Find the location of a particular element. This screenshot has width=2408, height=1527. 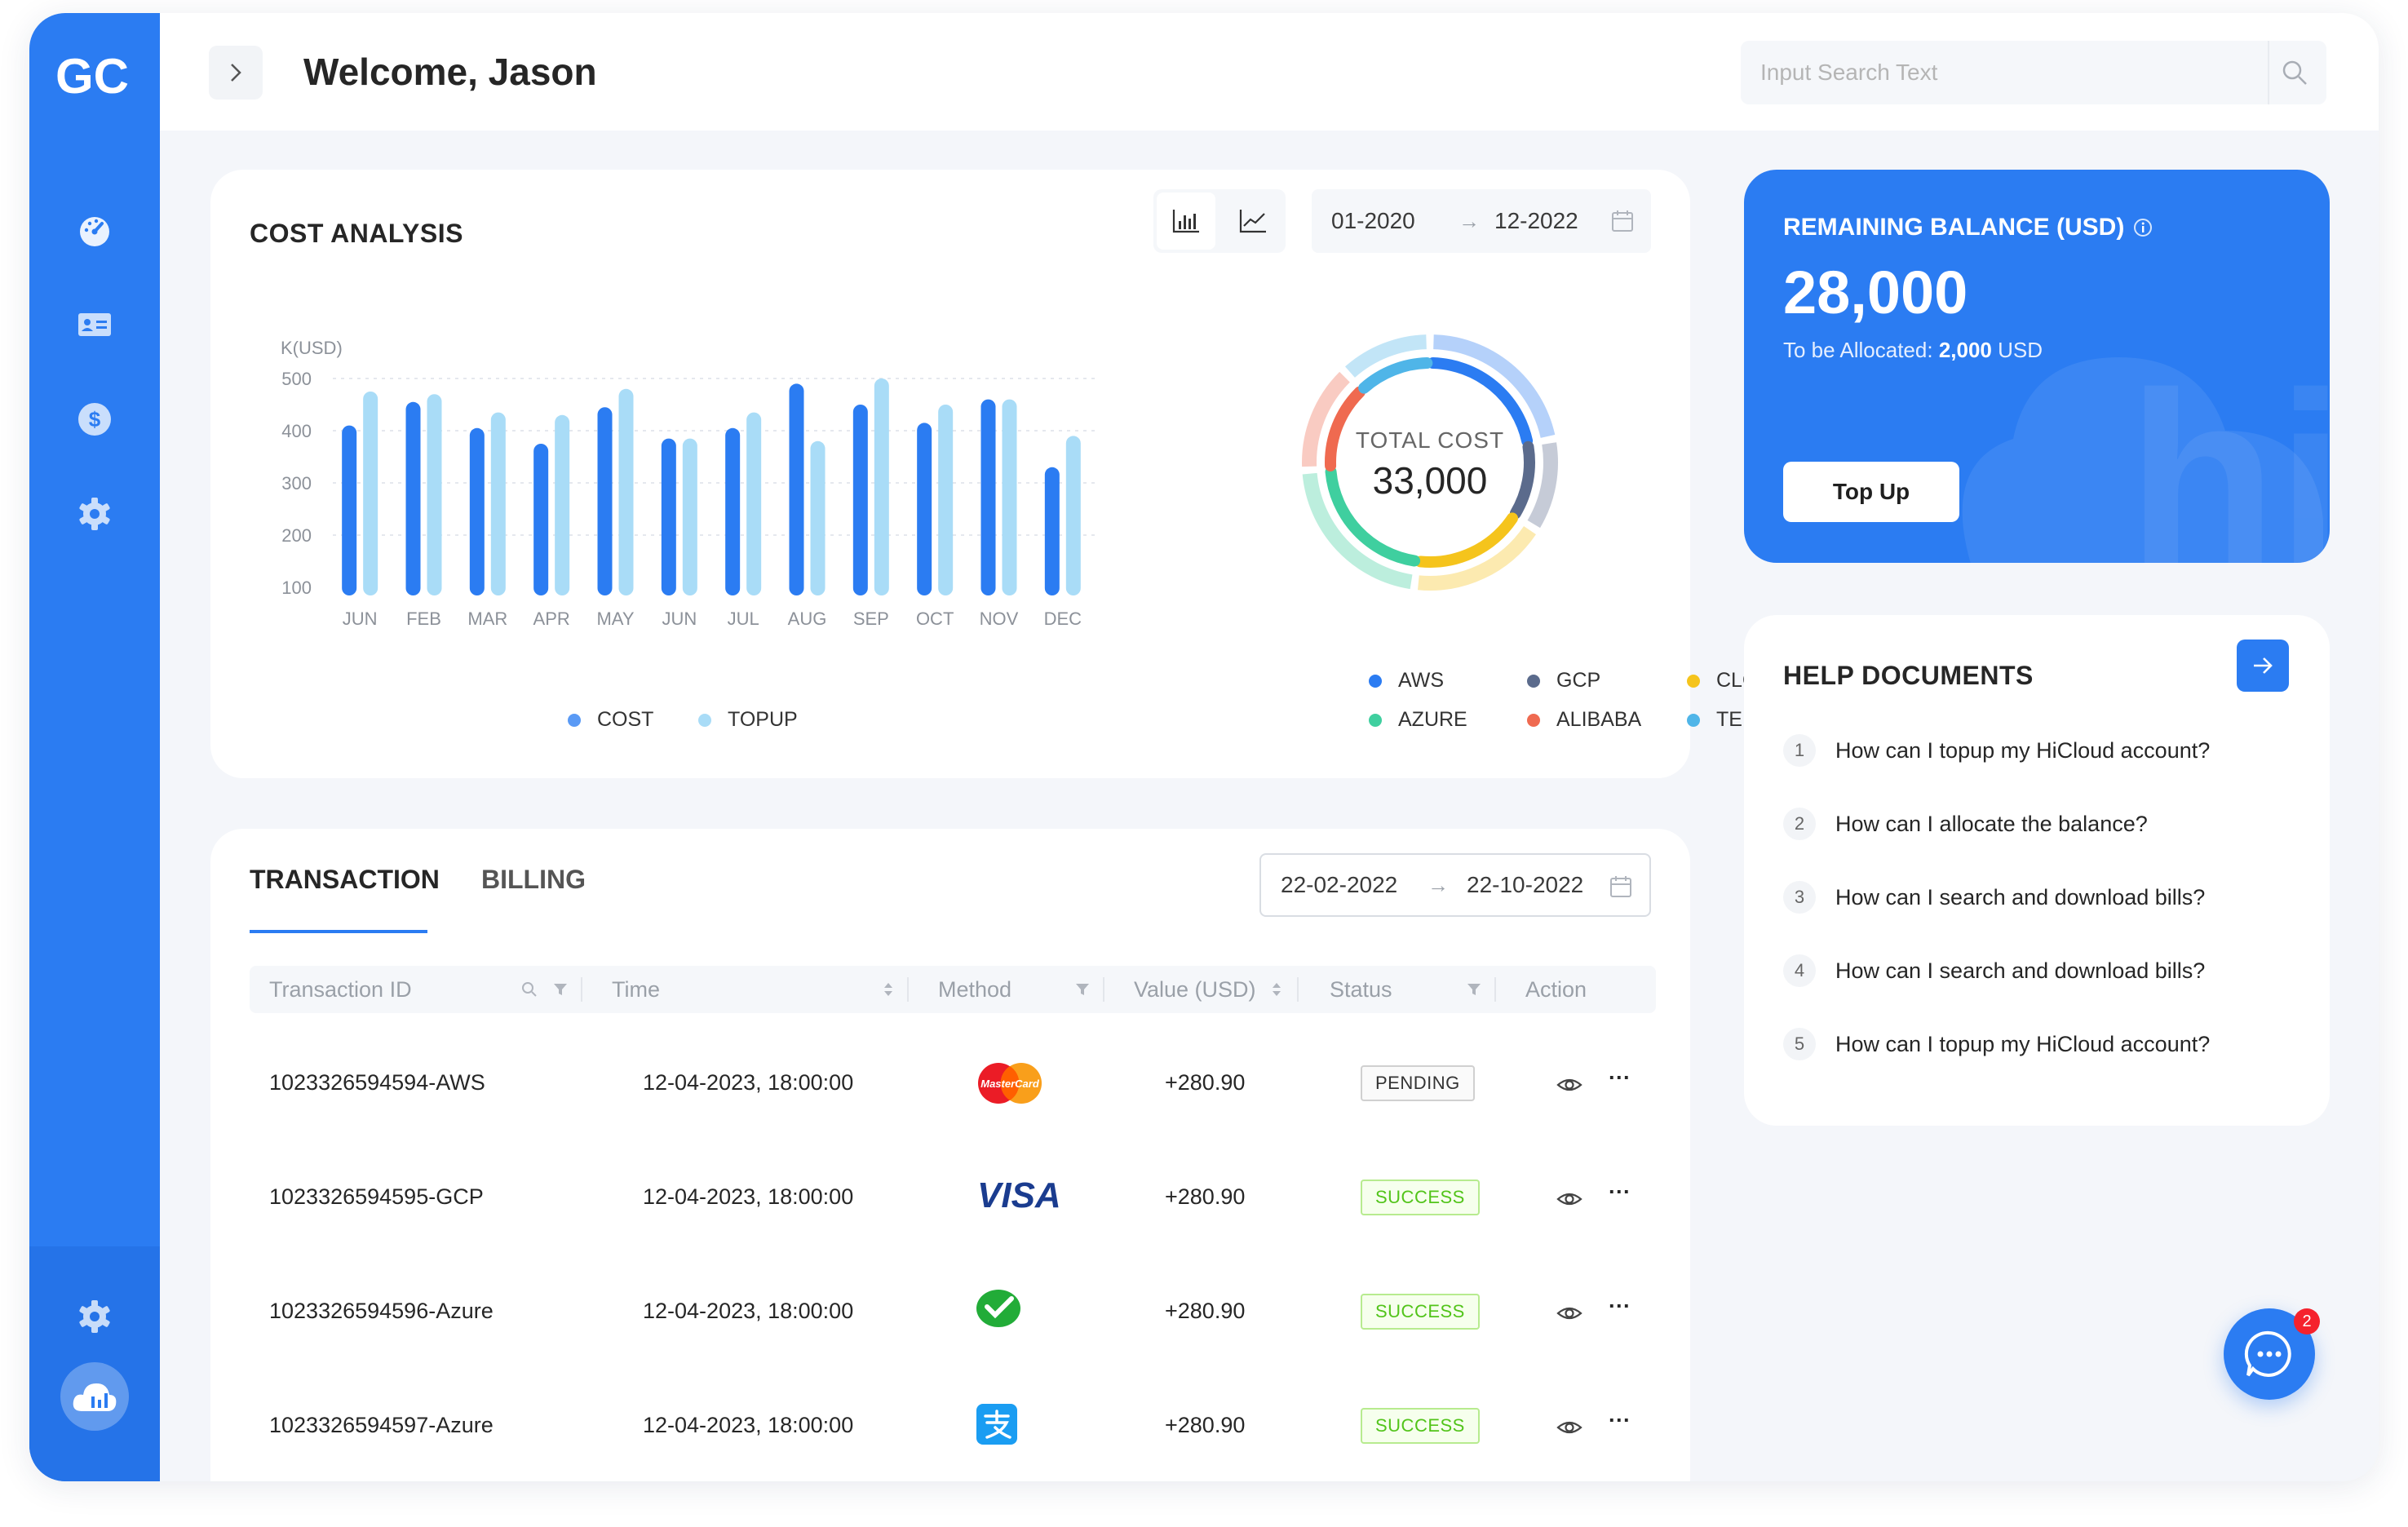

donut-slice-tencent is located at coordinates (1395, 375).